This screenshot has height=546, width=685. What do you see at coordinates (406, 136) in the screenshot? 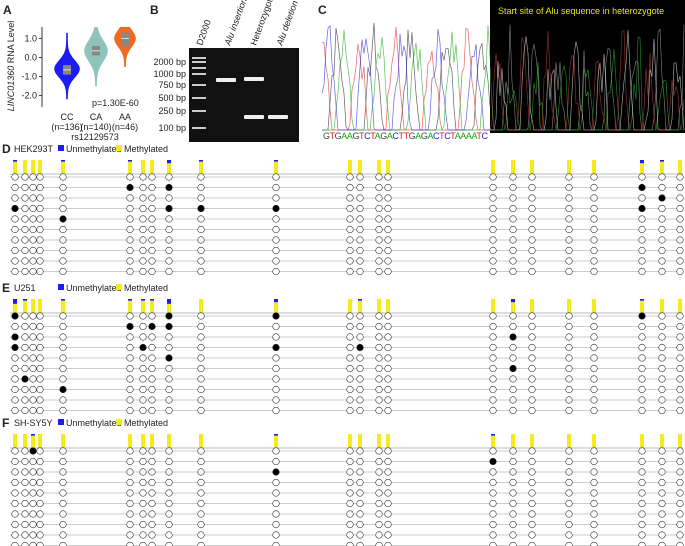
I see `sequence: GTGAAGTCTAGACTTGAGACTCTAAAATC` at bounding box center [406, 136].